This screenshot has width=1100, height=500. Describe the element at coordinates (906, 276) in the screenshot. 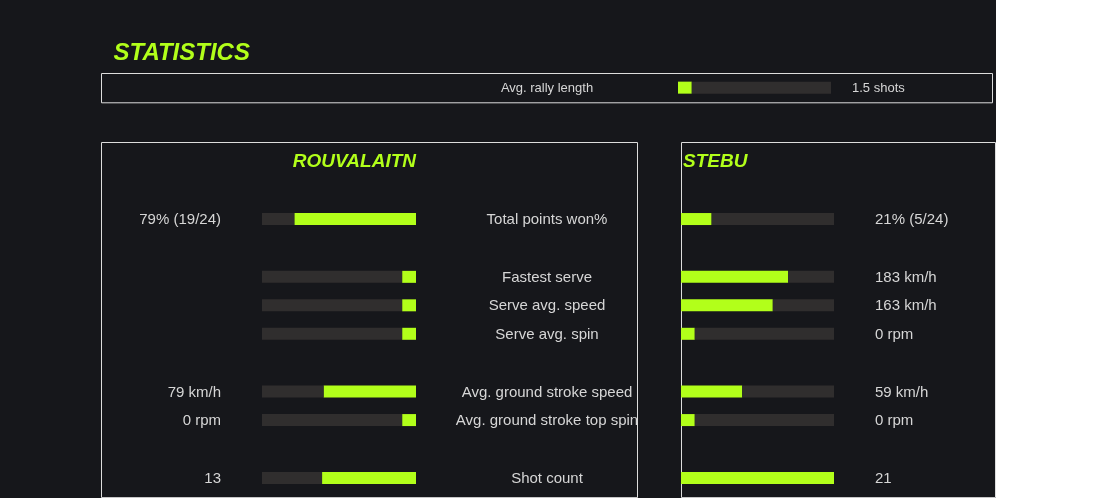

I see `text: 183 km/h` at that location.